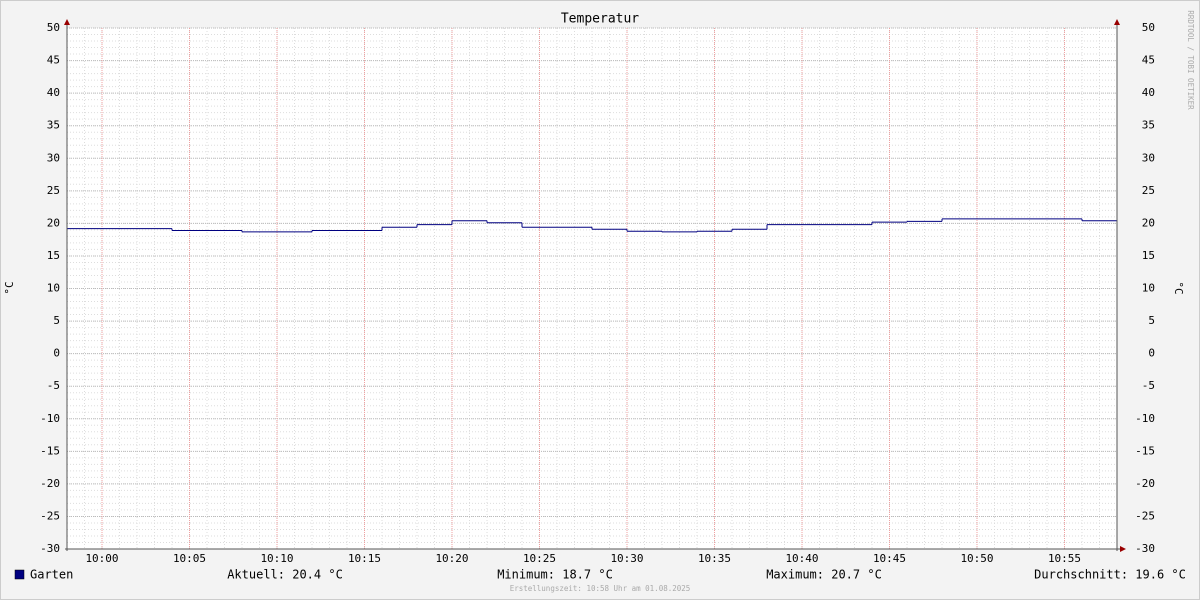 The height and width of the screenshot is (600, 1200). I want to click on legend-stat: Aktuell: 20.4 °C, so click(285, 575).